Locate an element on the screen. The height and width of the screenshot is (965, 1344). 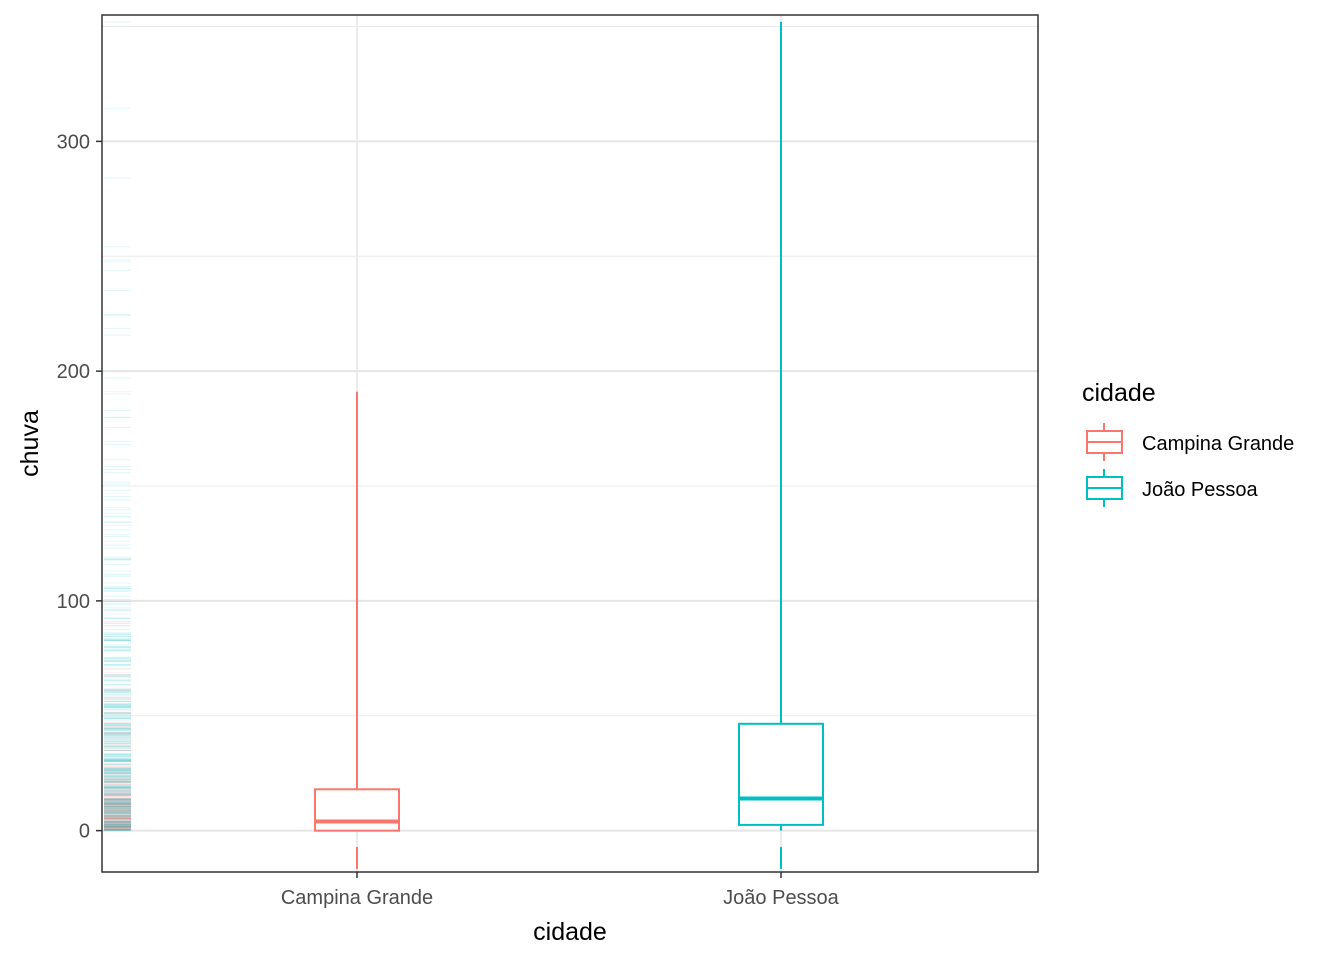
x-axis-title: cidade is located at coordinates (570, 932).